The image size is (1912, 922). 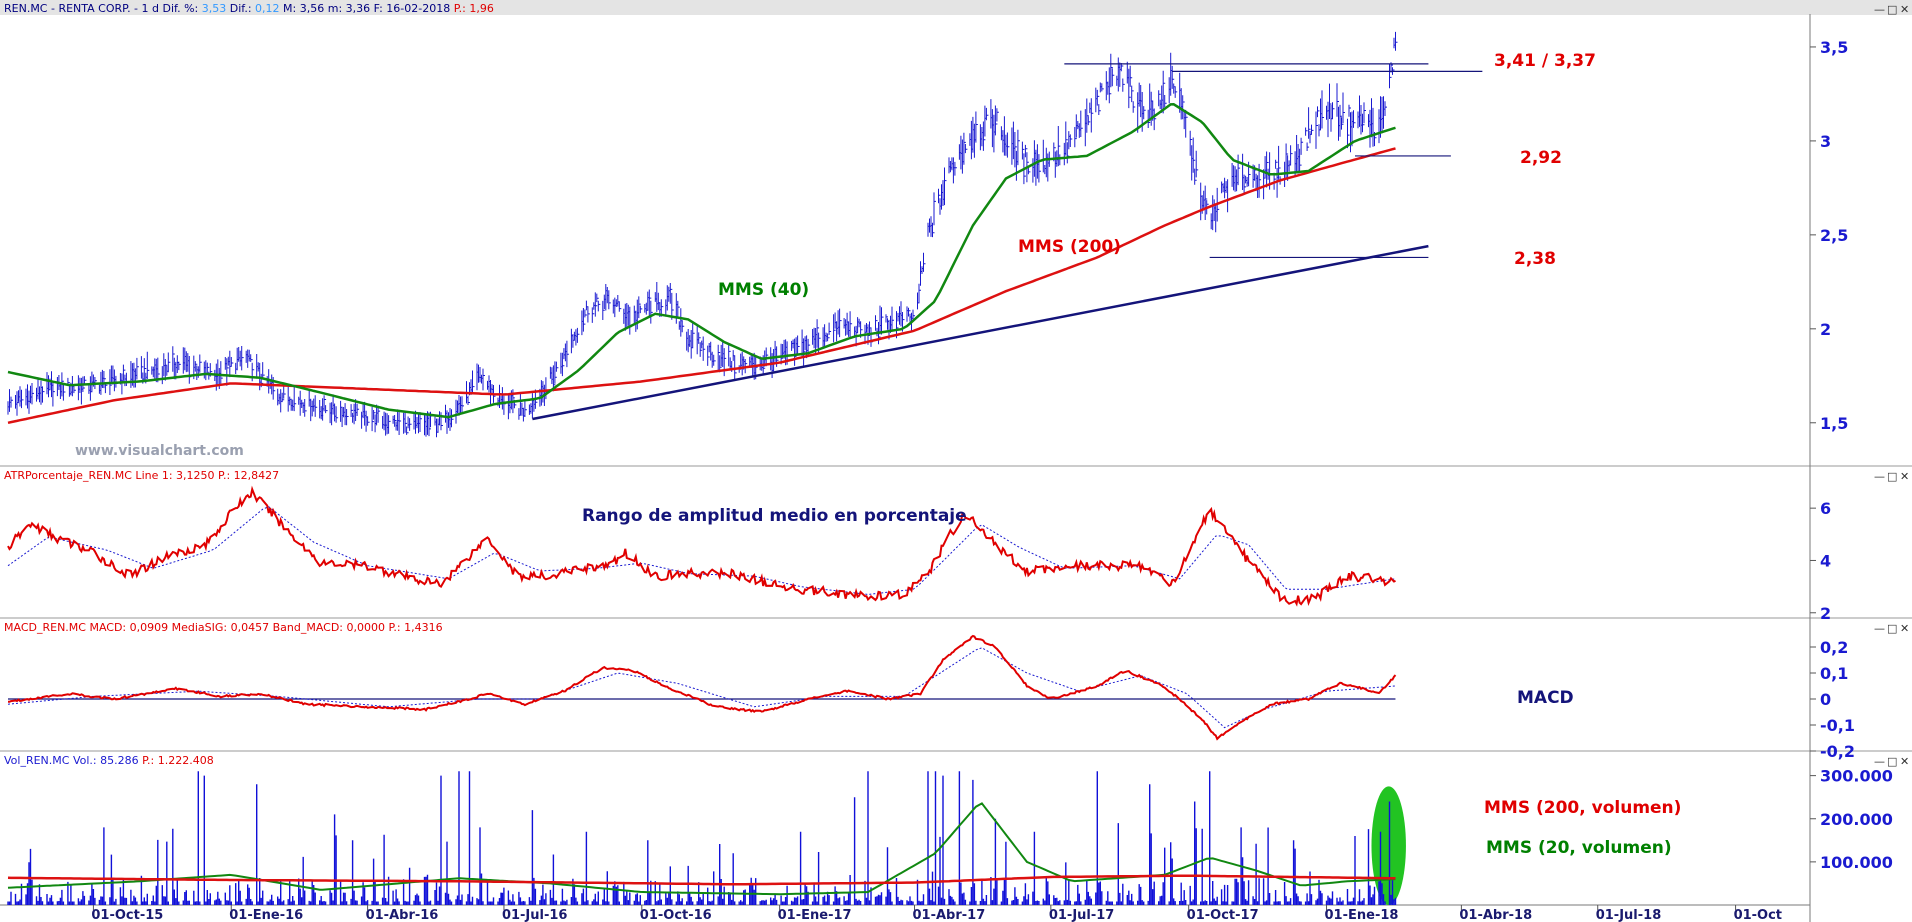 I want to click on watermark-text: www.visualchart.com, so click(x=159, y=451).